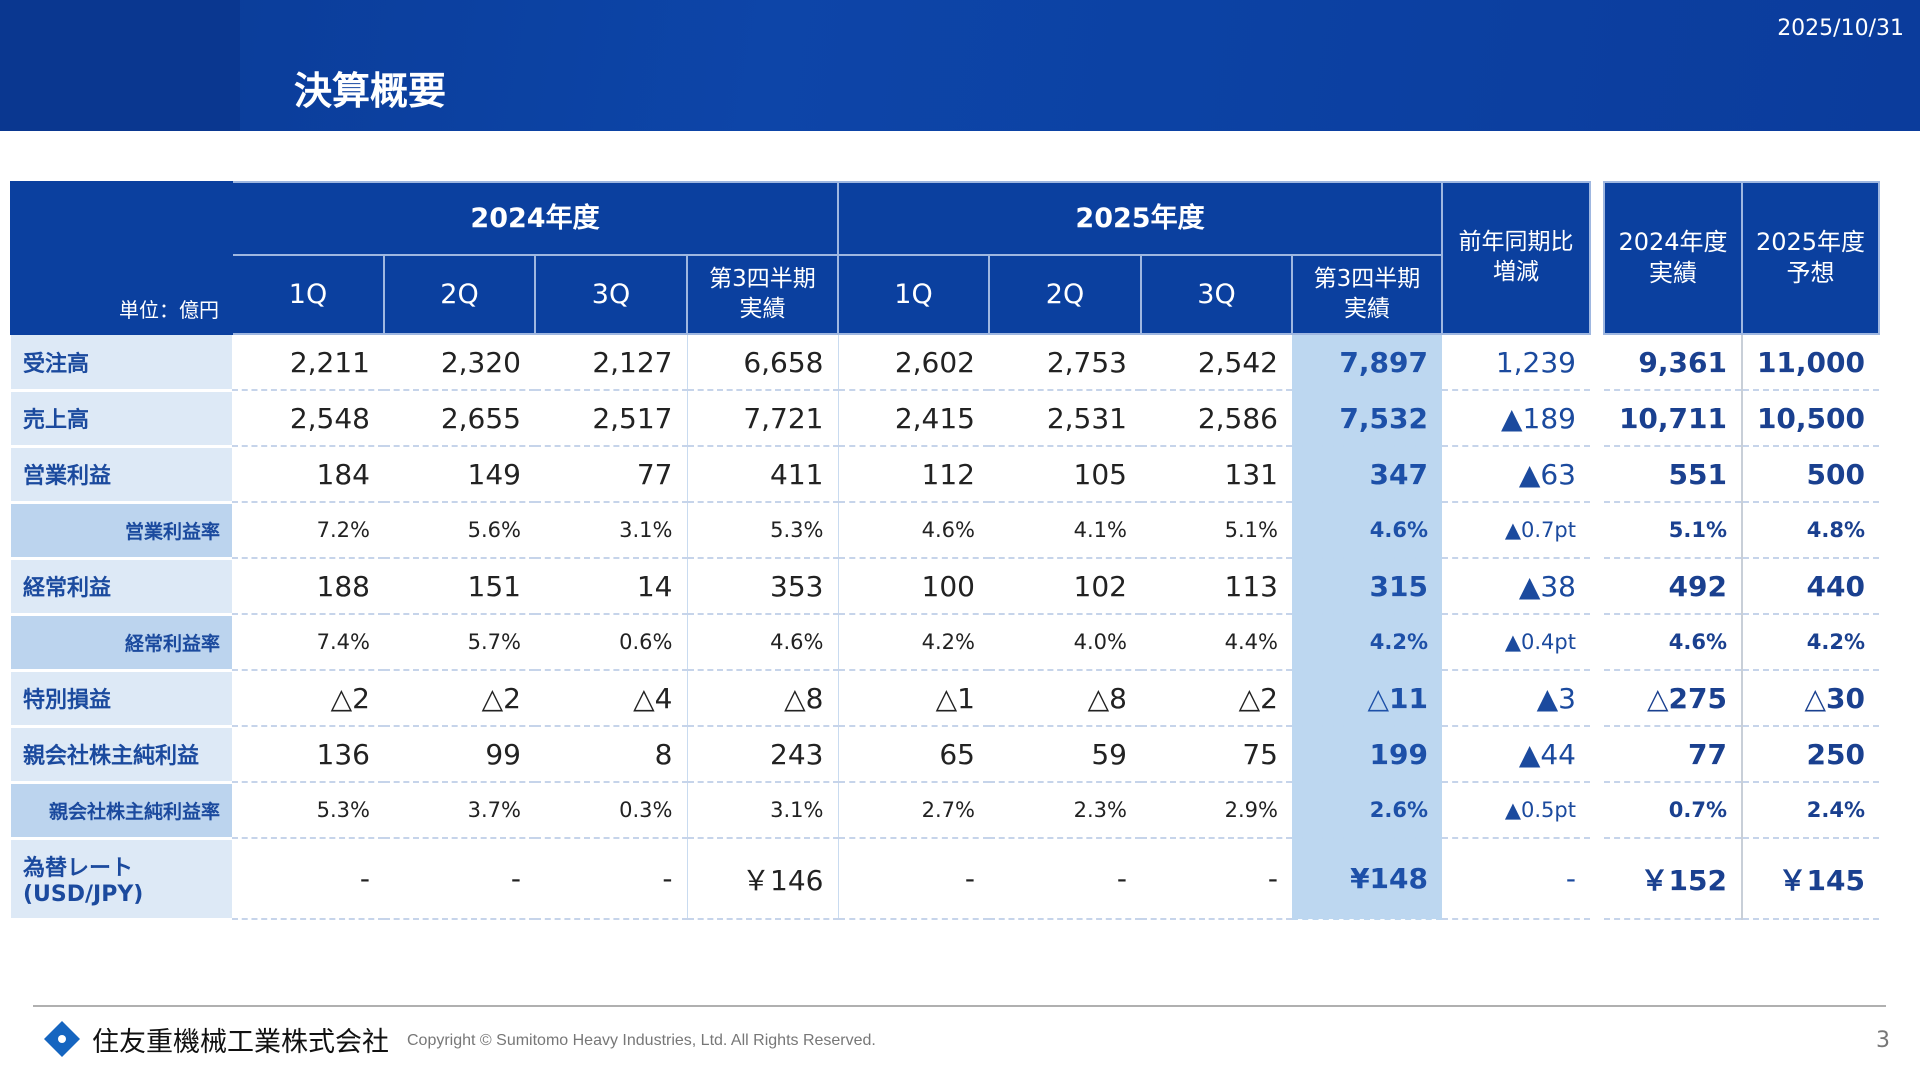  Describe the element at coordinates (121, 475) in the screenshot. I see `row-label: 営業利益` at that location.